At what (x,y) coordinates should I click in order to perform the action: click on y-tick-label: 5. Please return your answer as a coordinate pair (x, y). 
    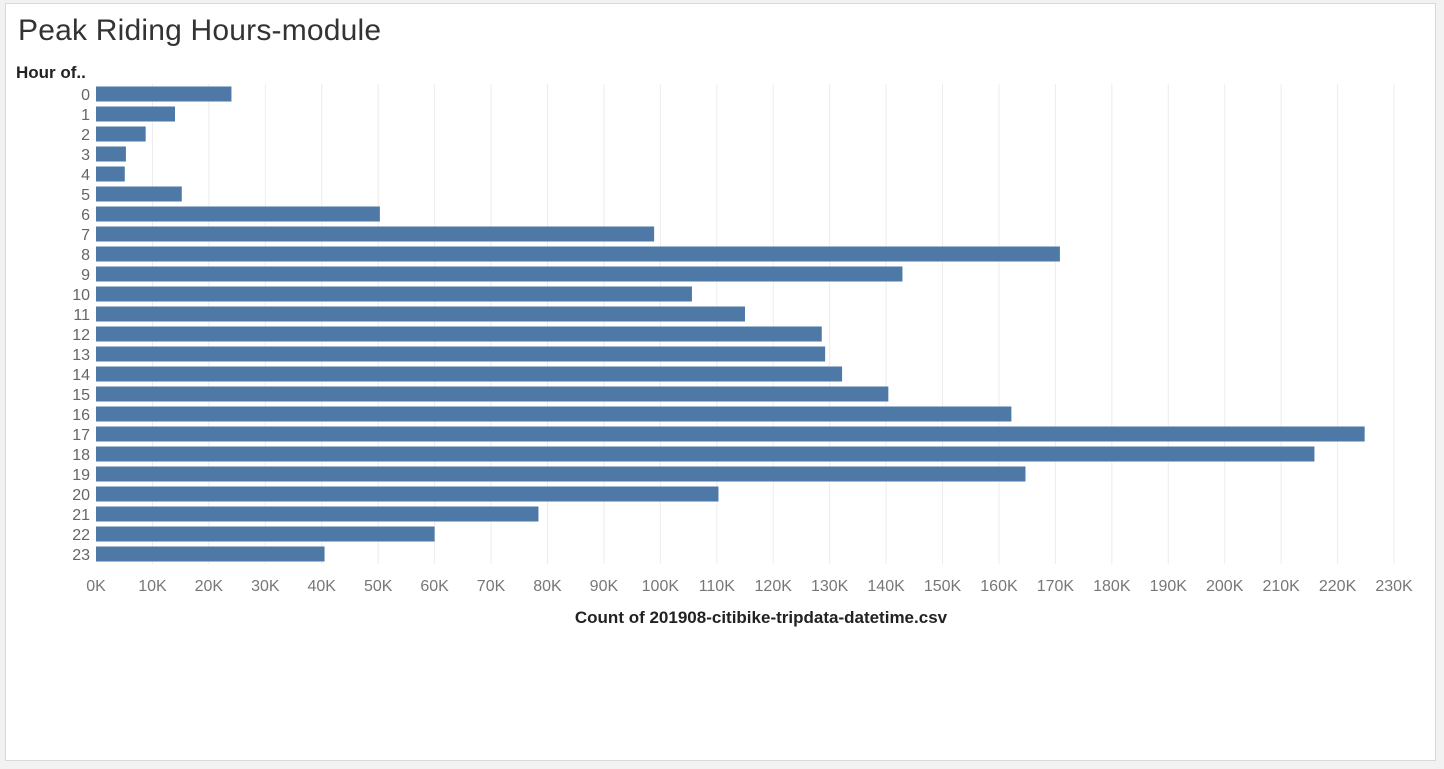
    Looking at the image, I should click on (85, 195).